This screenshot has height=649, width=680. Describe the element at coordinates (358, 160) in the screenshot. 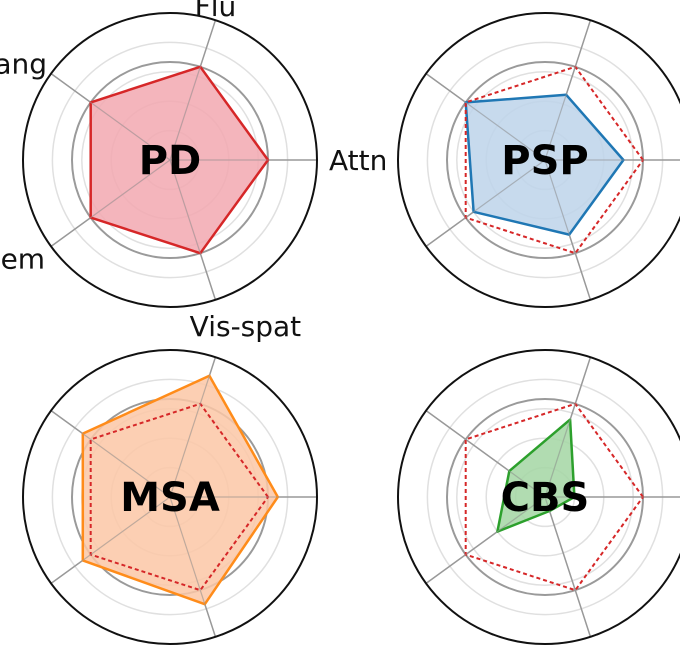

I see `axis-label-attn: Attn` at that location.